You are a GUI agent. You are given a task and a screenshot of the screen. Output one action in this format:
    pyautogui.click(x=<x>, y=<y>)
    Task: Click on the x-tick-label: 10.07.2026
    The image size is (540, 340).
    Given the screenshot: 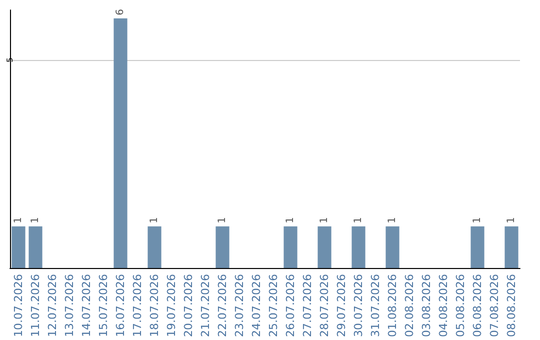 What is the action you would take?
    pyautogui.click(x=18, y=306)
    